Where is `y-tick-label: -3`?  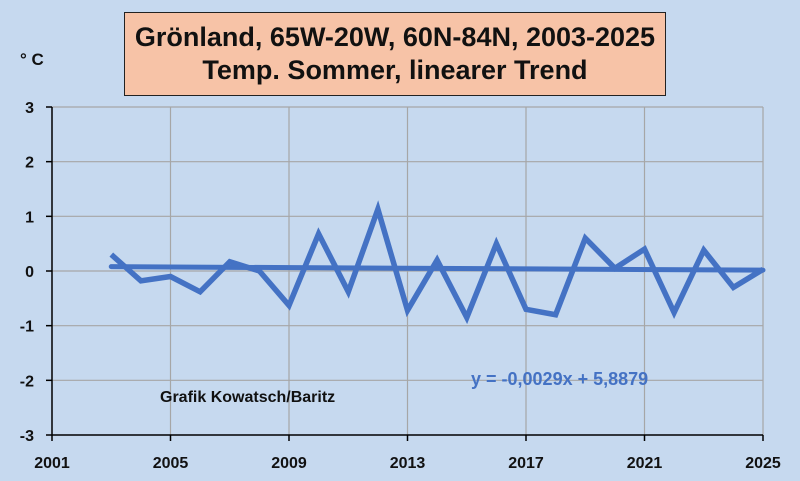 y-tick-label: -3 is located at coordinates (27, 436).